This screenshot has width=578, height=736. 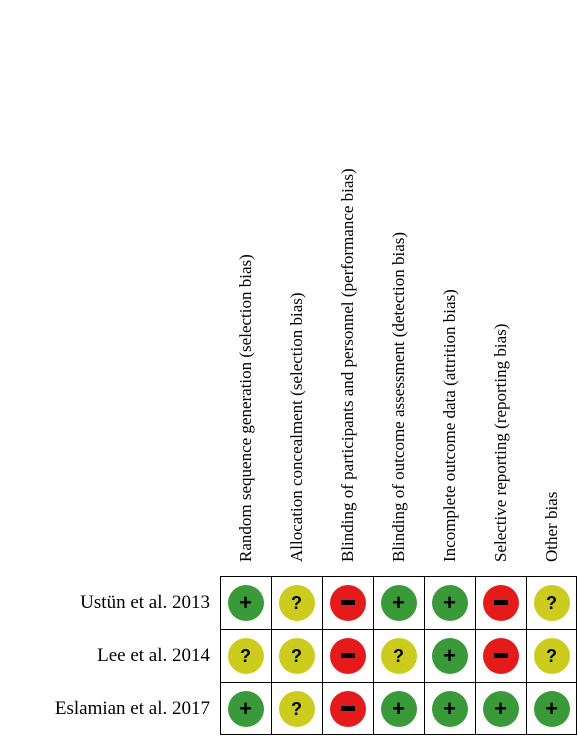 I want to click on risk-of-bias-grid: +? + +???? +? +? + + + +, so click(x=398, y=655).